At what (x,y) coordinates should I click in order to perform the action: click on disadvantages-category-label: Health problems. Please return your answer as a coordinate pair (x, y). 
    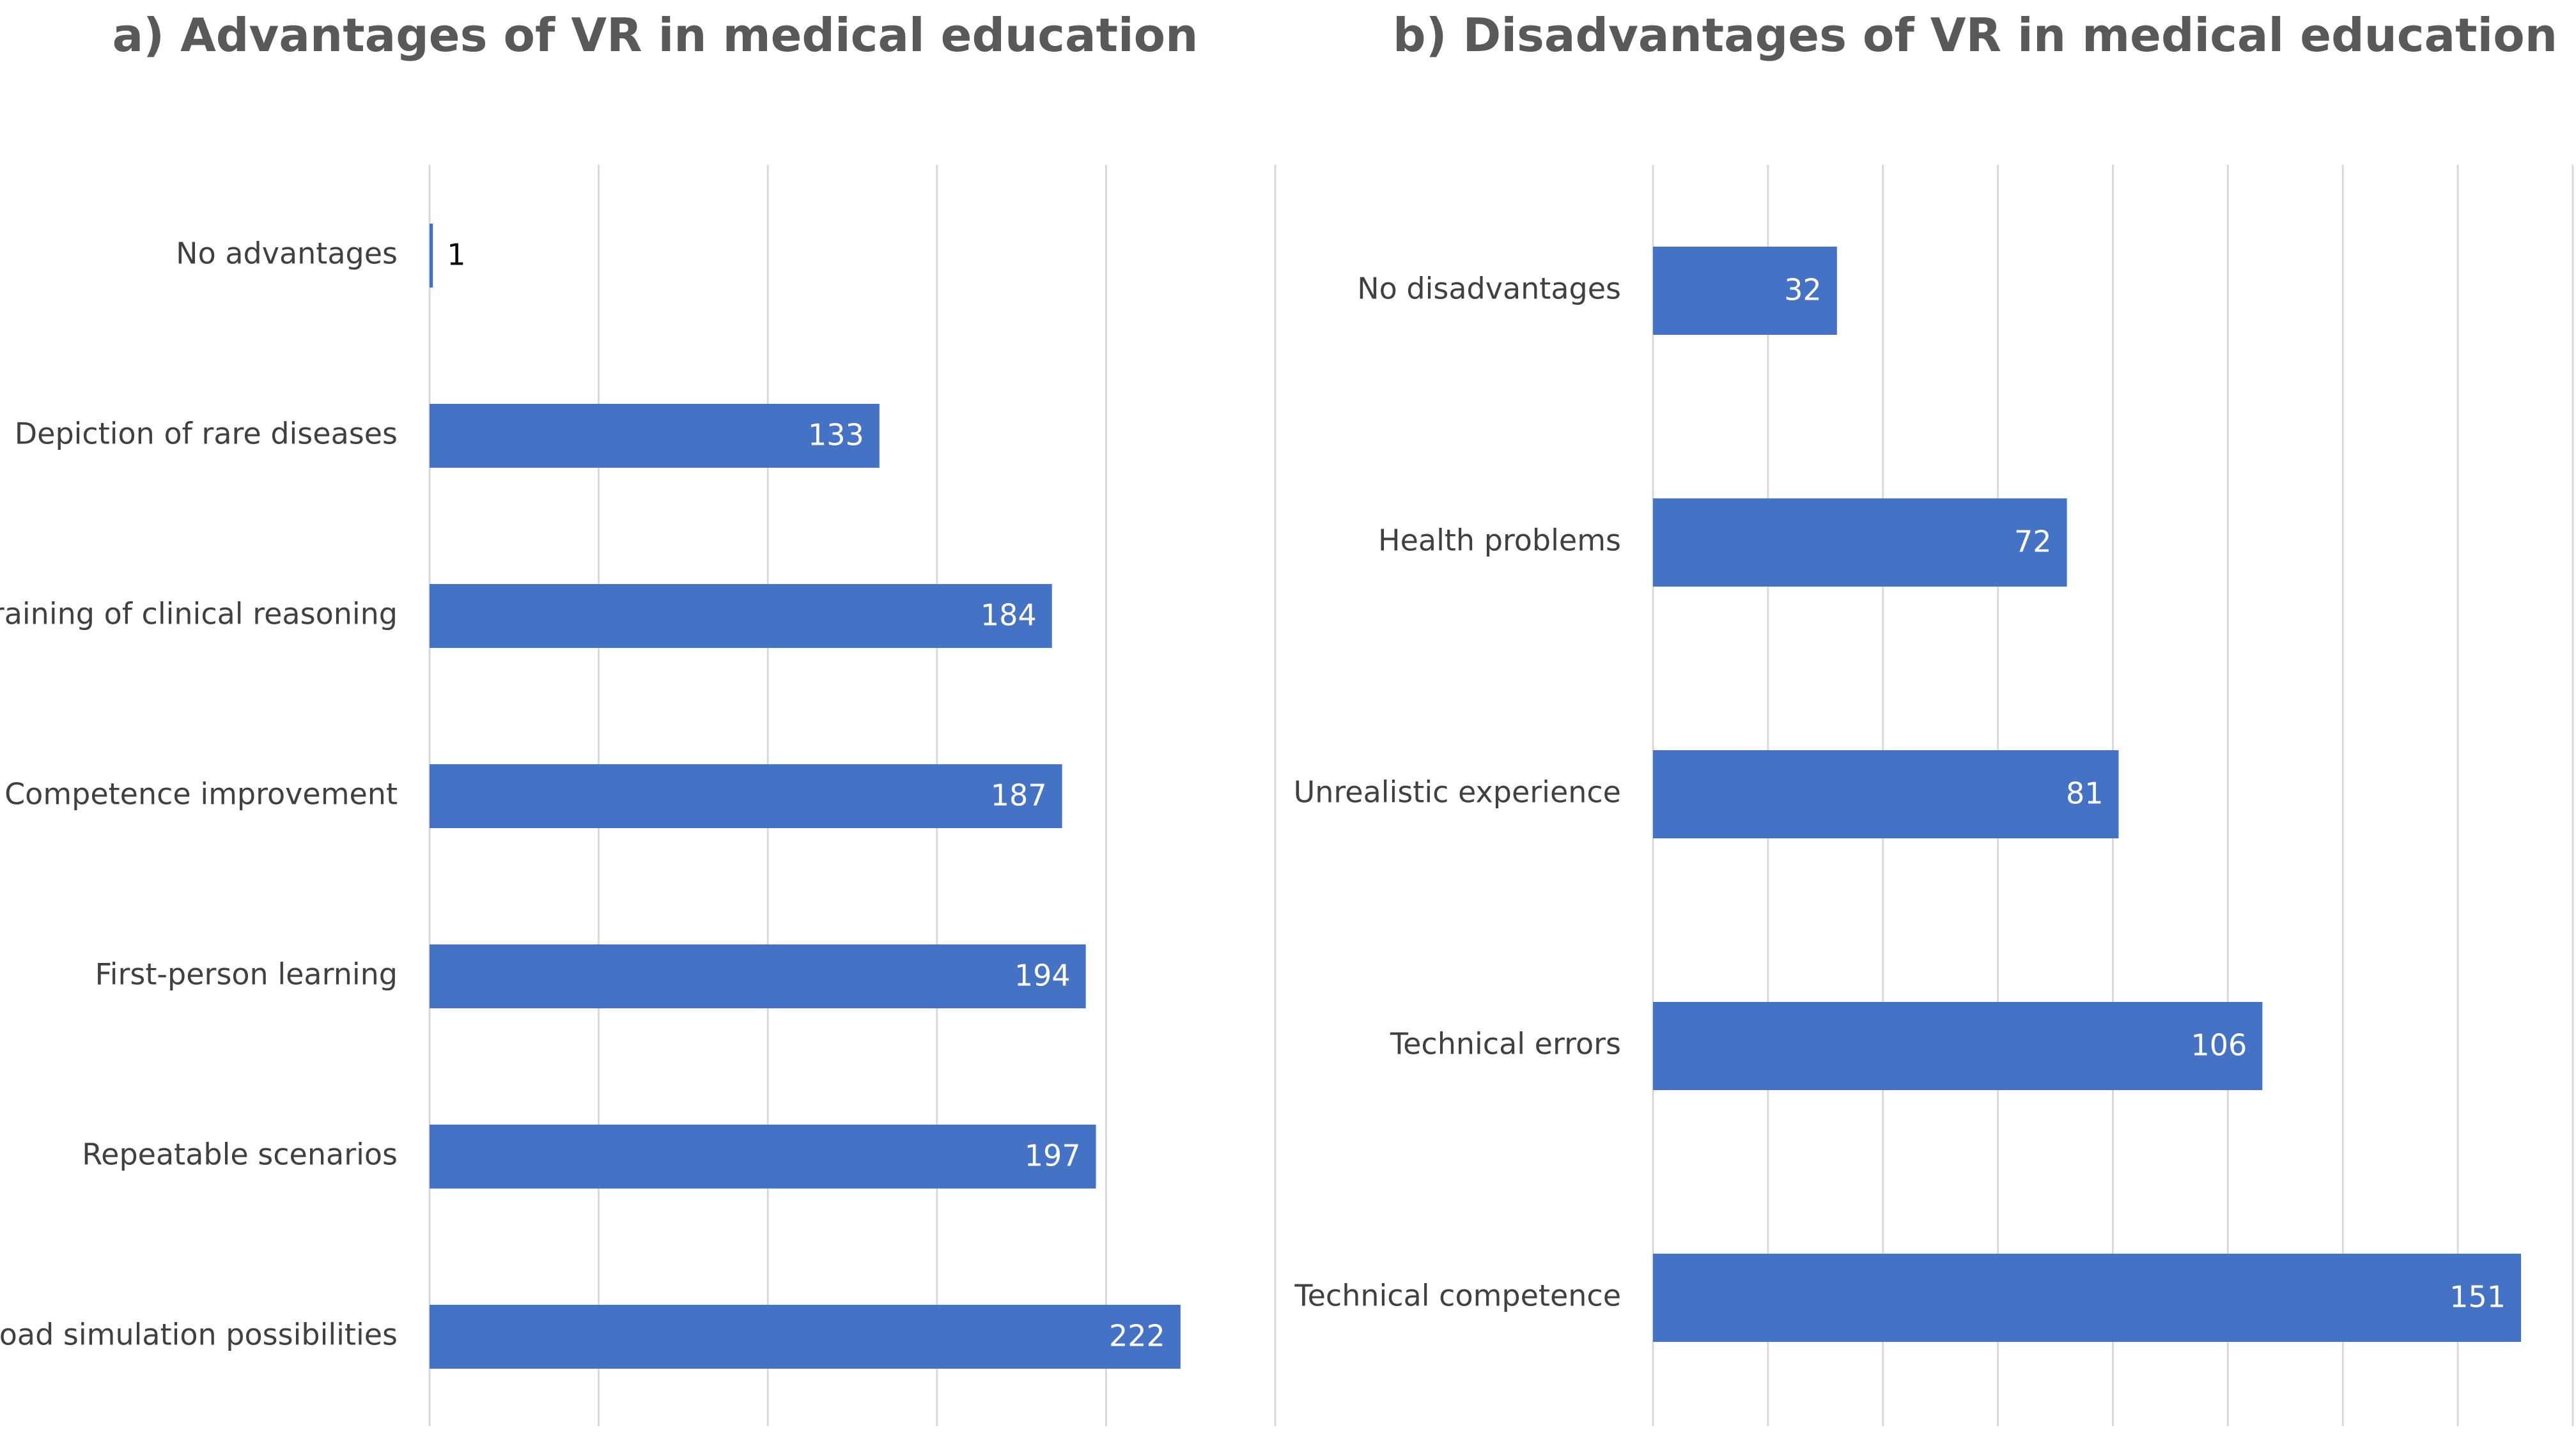
    Looking at the image, I should click on (1499, 540).